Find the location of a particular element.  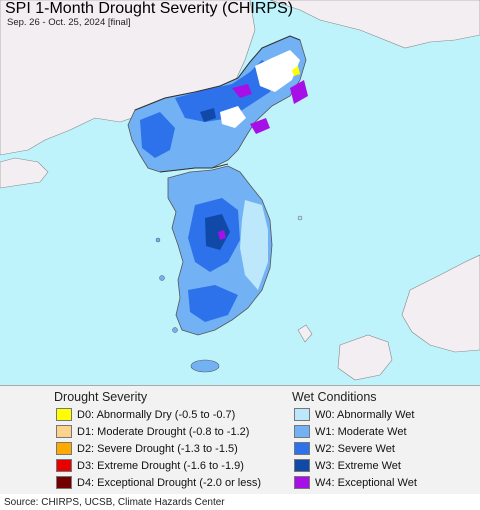

china-nk-border is located at coordinates (217, 73).